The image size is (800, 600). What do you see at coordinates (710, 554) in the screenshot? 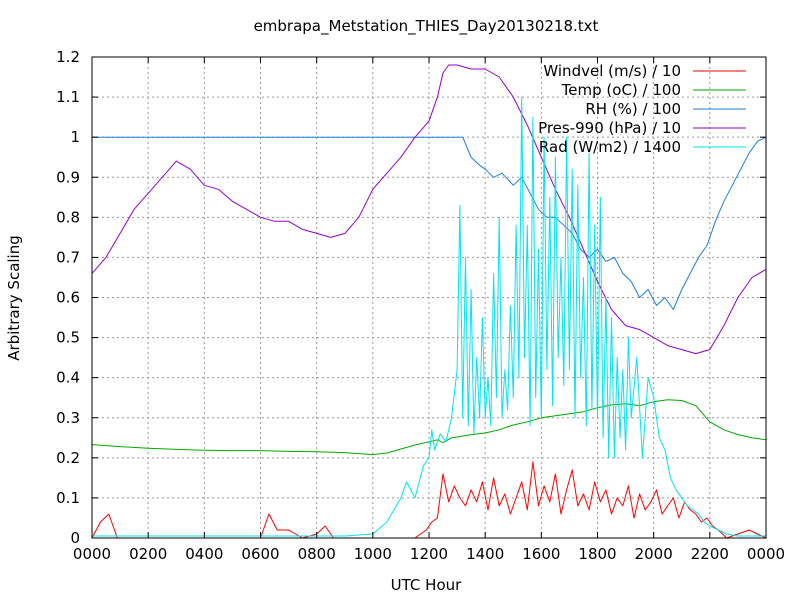
I see `x-tick-label: 2200` at bounding box center [710, 554].